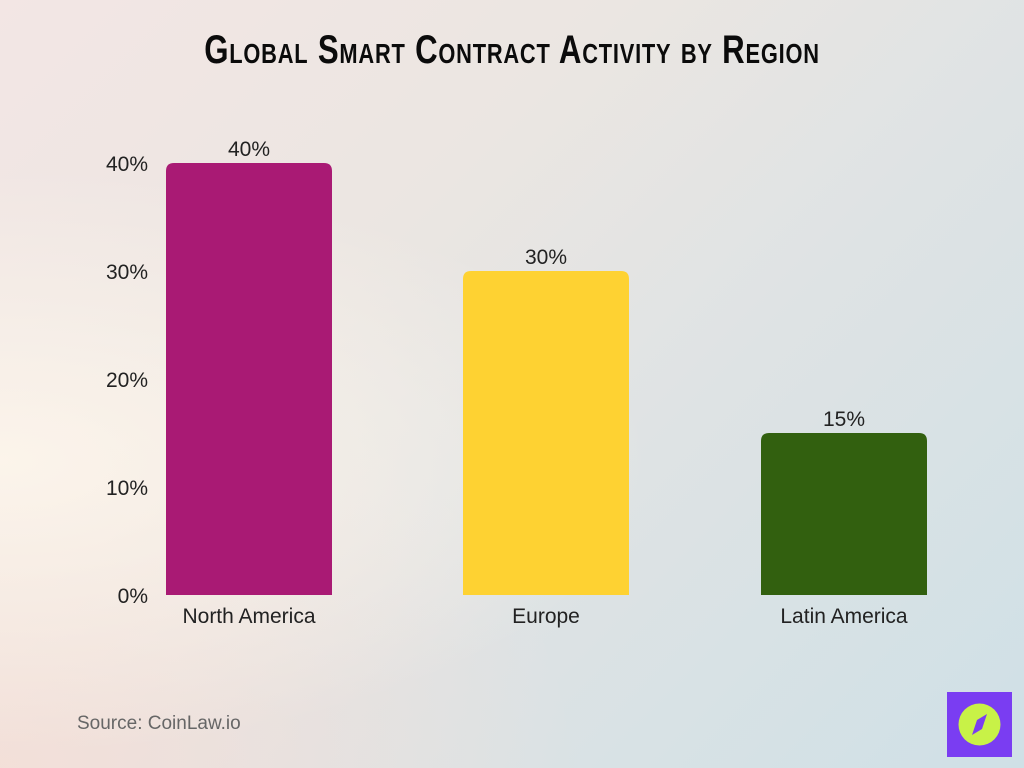 The height and width of the screenshot is (768, 1024). I want to click on logo, so click(979, 724).